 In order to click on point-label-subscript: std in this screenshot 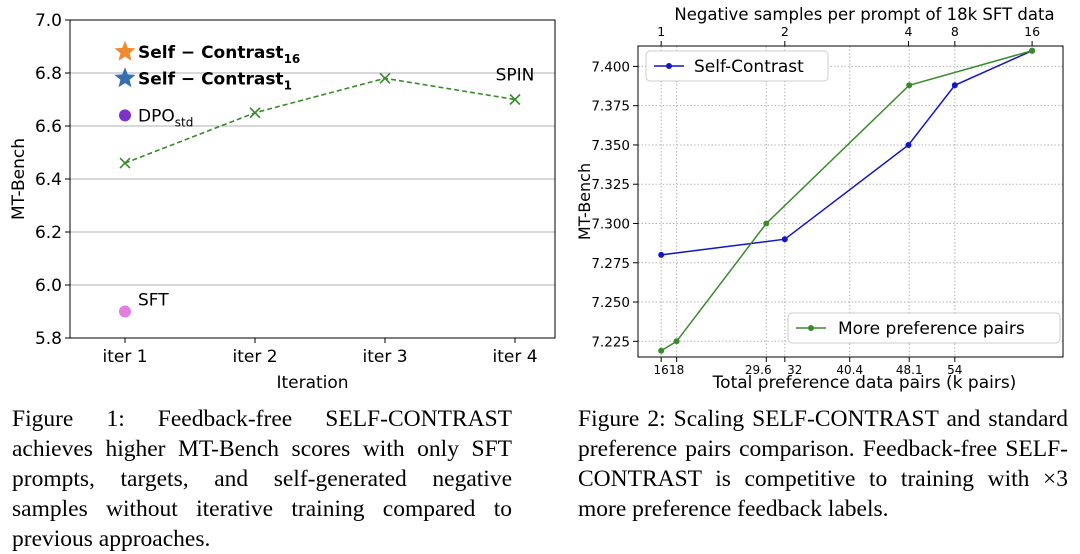, I will do `click(184, 122)`.